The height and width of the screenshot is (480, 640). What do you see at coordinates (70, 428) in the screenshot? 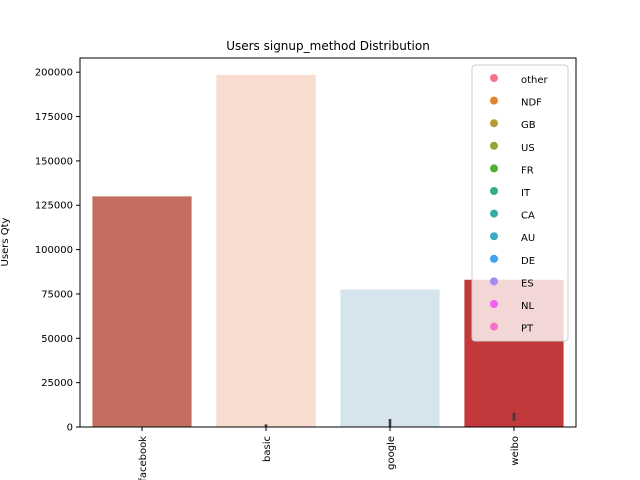
I see `y-tick-label: 0` at bounding box center [70, 428].